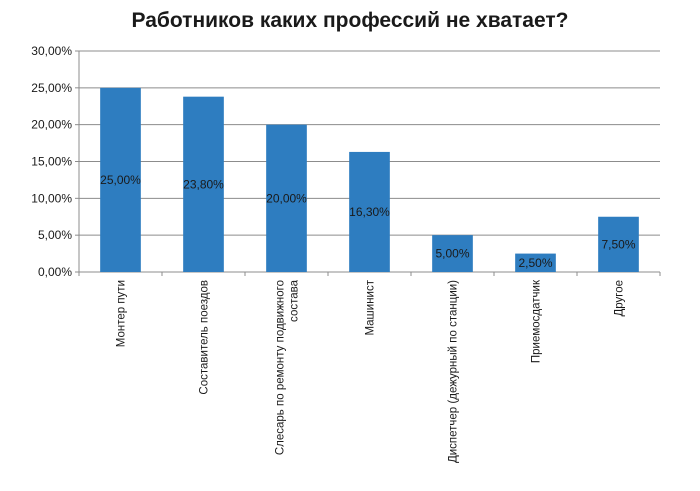 The image size is (700, 491). I want to click on category-label-line: Приемосдатчик, so click(537, 321).